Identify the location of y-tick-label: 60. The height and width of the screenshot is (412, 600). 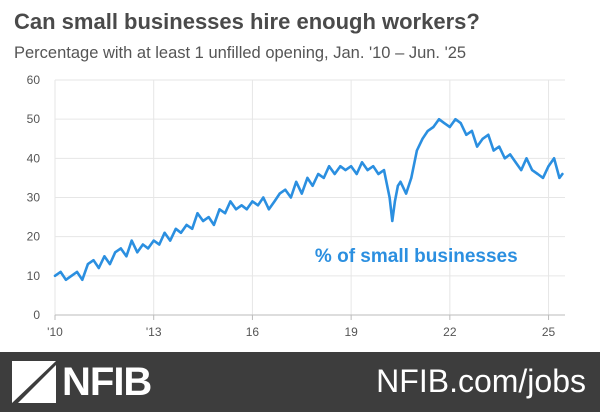
(34, 80).